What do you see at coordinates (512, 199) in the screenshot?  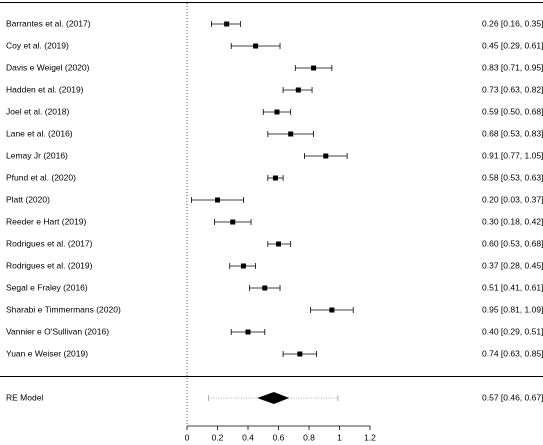 I see `estimate-label: 0.20 [0.03, 0.37]` at bounding box center [512, 199].